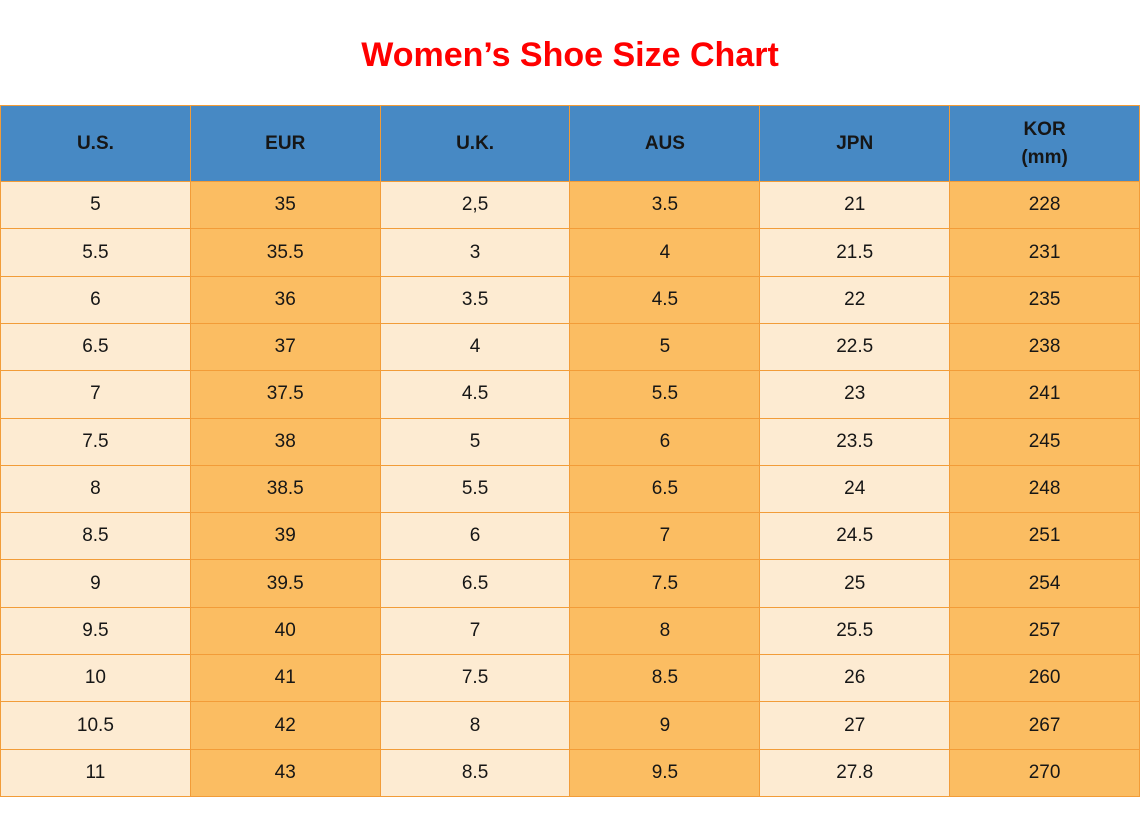 The height and width of the screenshot is (833, 1140). Describe the element at coordinates (95, 725) in the screenshot. I see `table-cell: 10.5` at that location.